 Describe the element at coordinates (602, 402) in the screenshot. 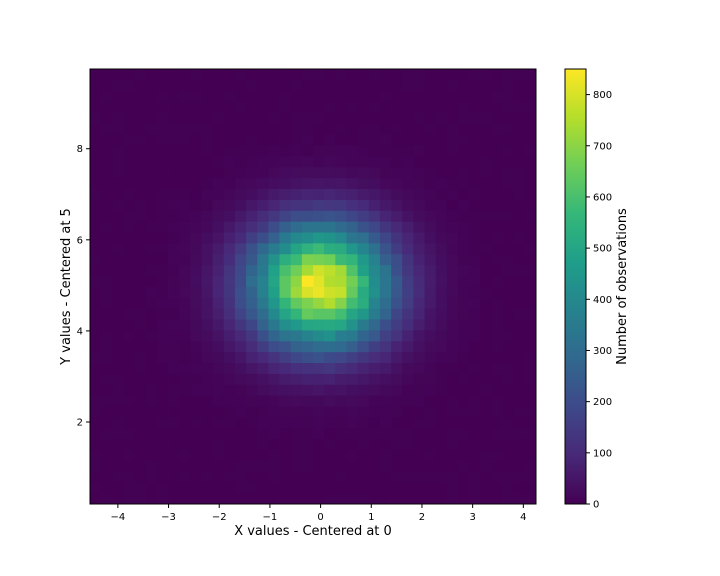

I see `colorbar-tick-label: 200` at that location.